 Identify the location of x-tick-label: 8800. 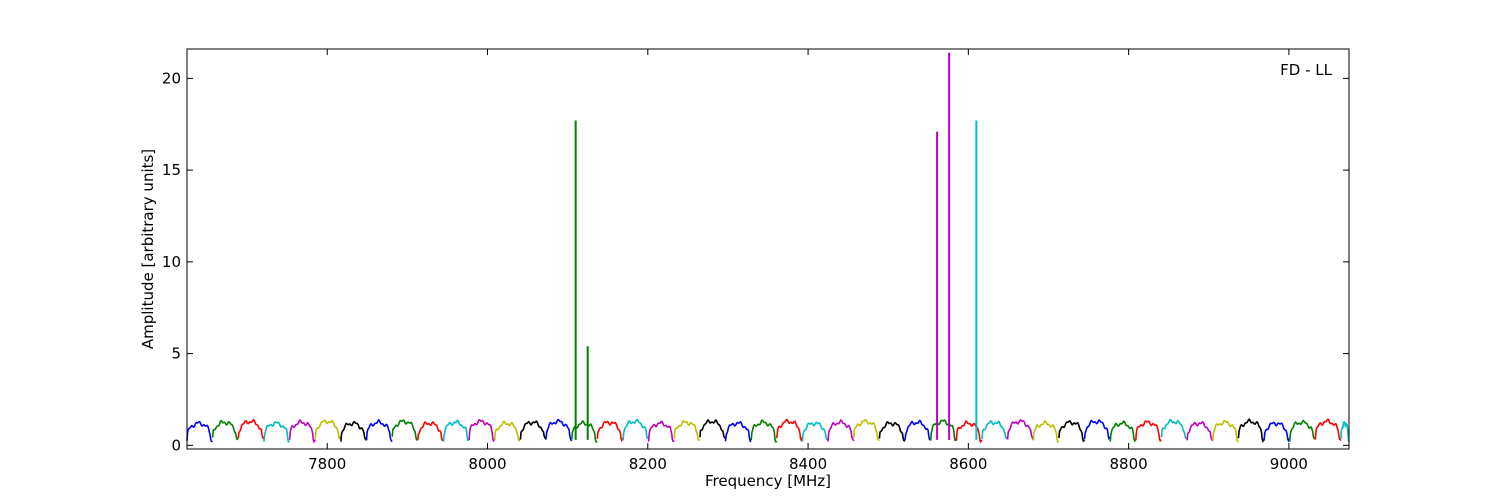
(1129, 464).